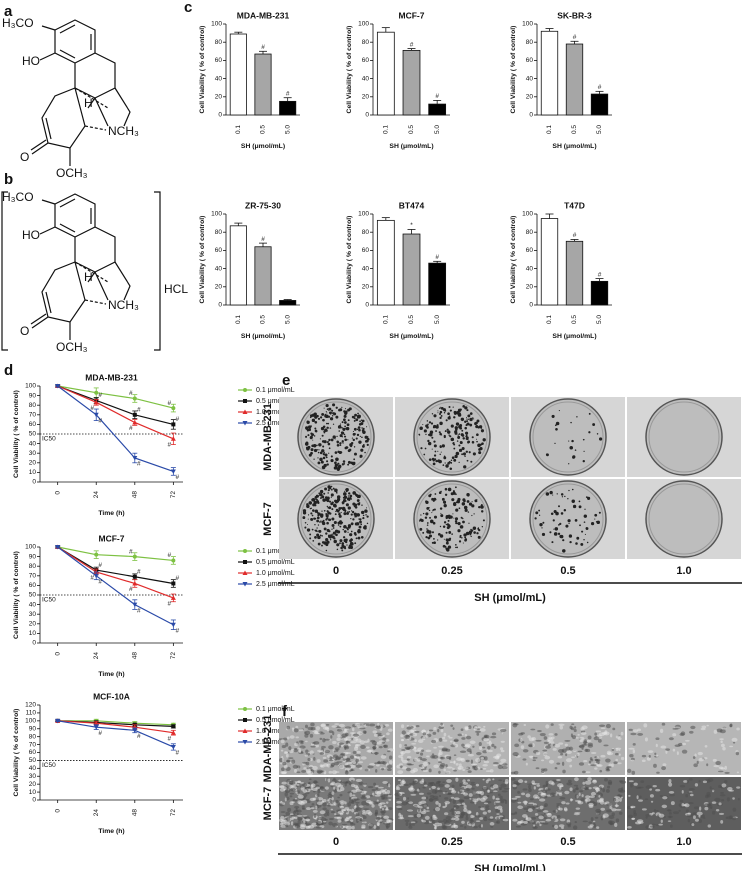  I want to click on y-tick-label: 70, so click(33, 744).